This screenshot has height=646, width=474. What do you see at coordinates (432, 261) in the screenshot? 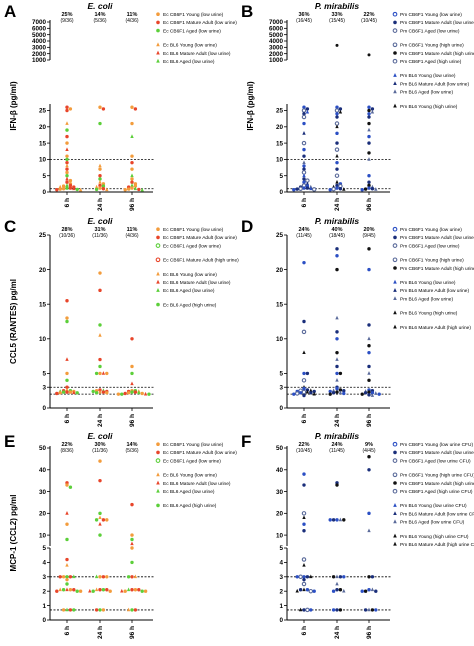
I see `legend-label: Pm CB6F1 Young (high urine)` at bounding box center [432, 261].